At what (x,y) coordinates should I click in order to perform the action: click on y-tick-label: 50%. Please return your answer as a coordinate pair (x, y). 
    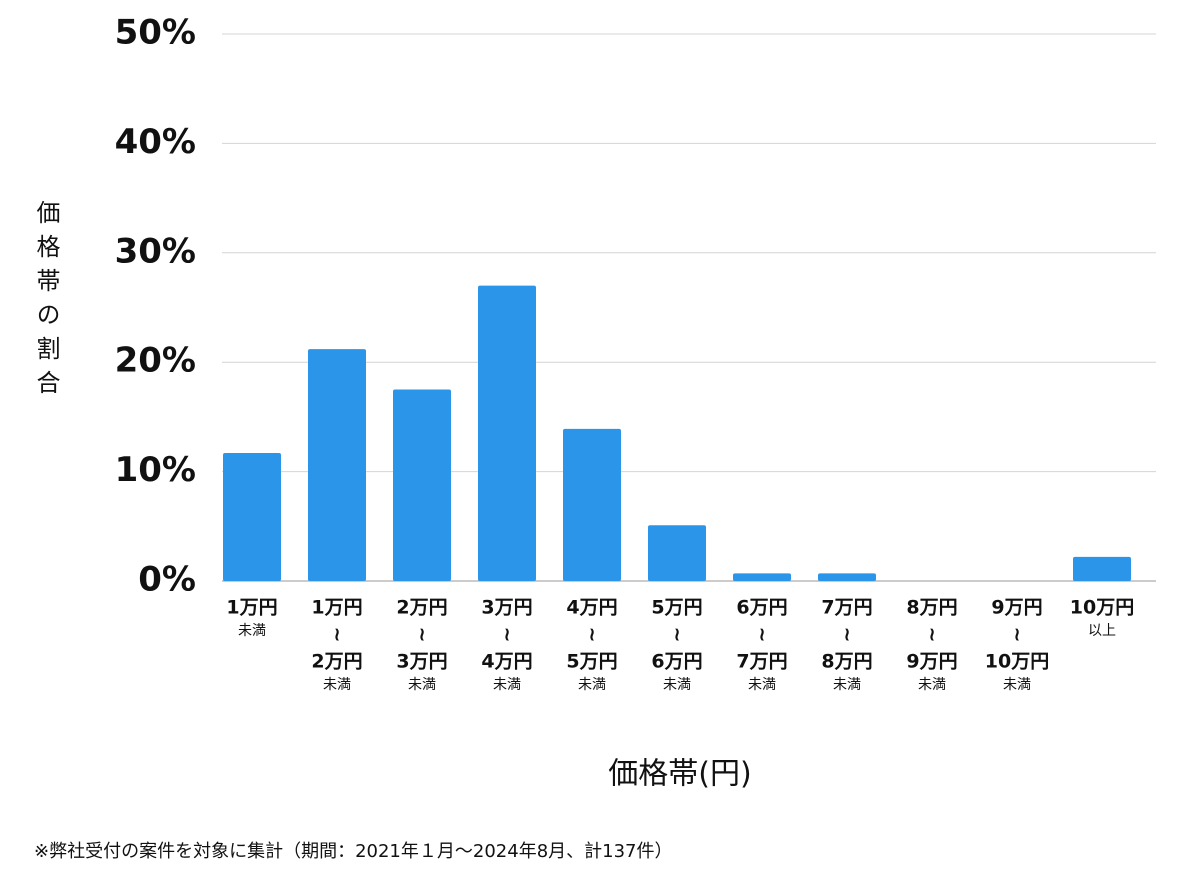
    Looking at the image, I should click on (155, 33).